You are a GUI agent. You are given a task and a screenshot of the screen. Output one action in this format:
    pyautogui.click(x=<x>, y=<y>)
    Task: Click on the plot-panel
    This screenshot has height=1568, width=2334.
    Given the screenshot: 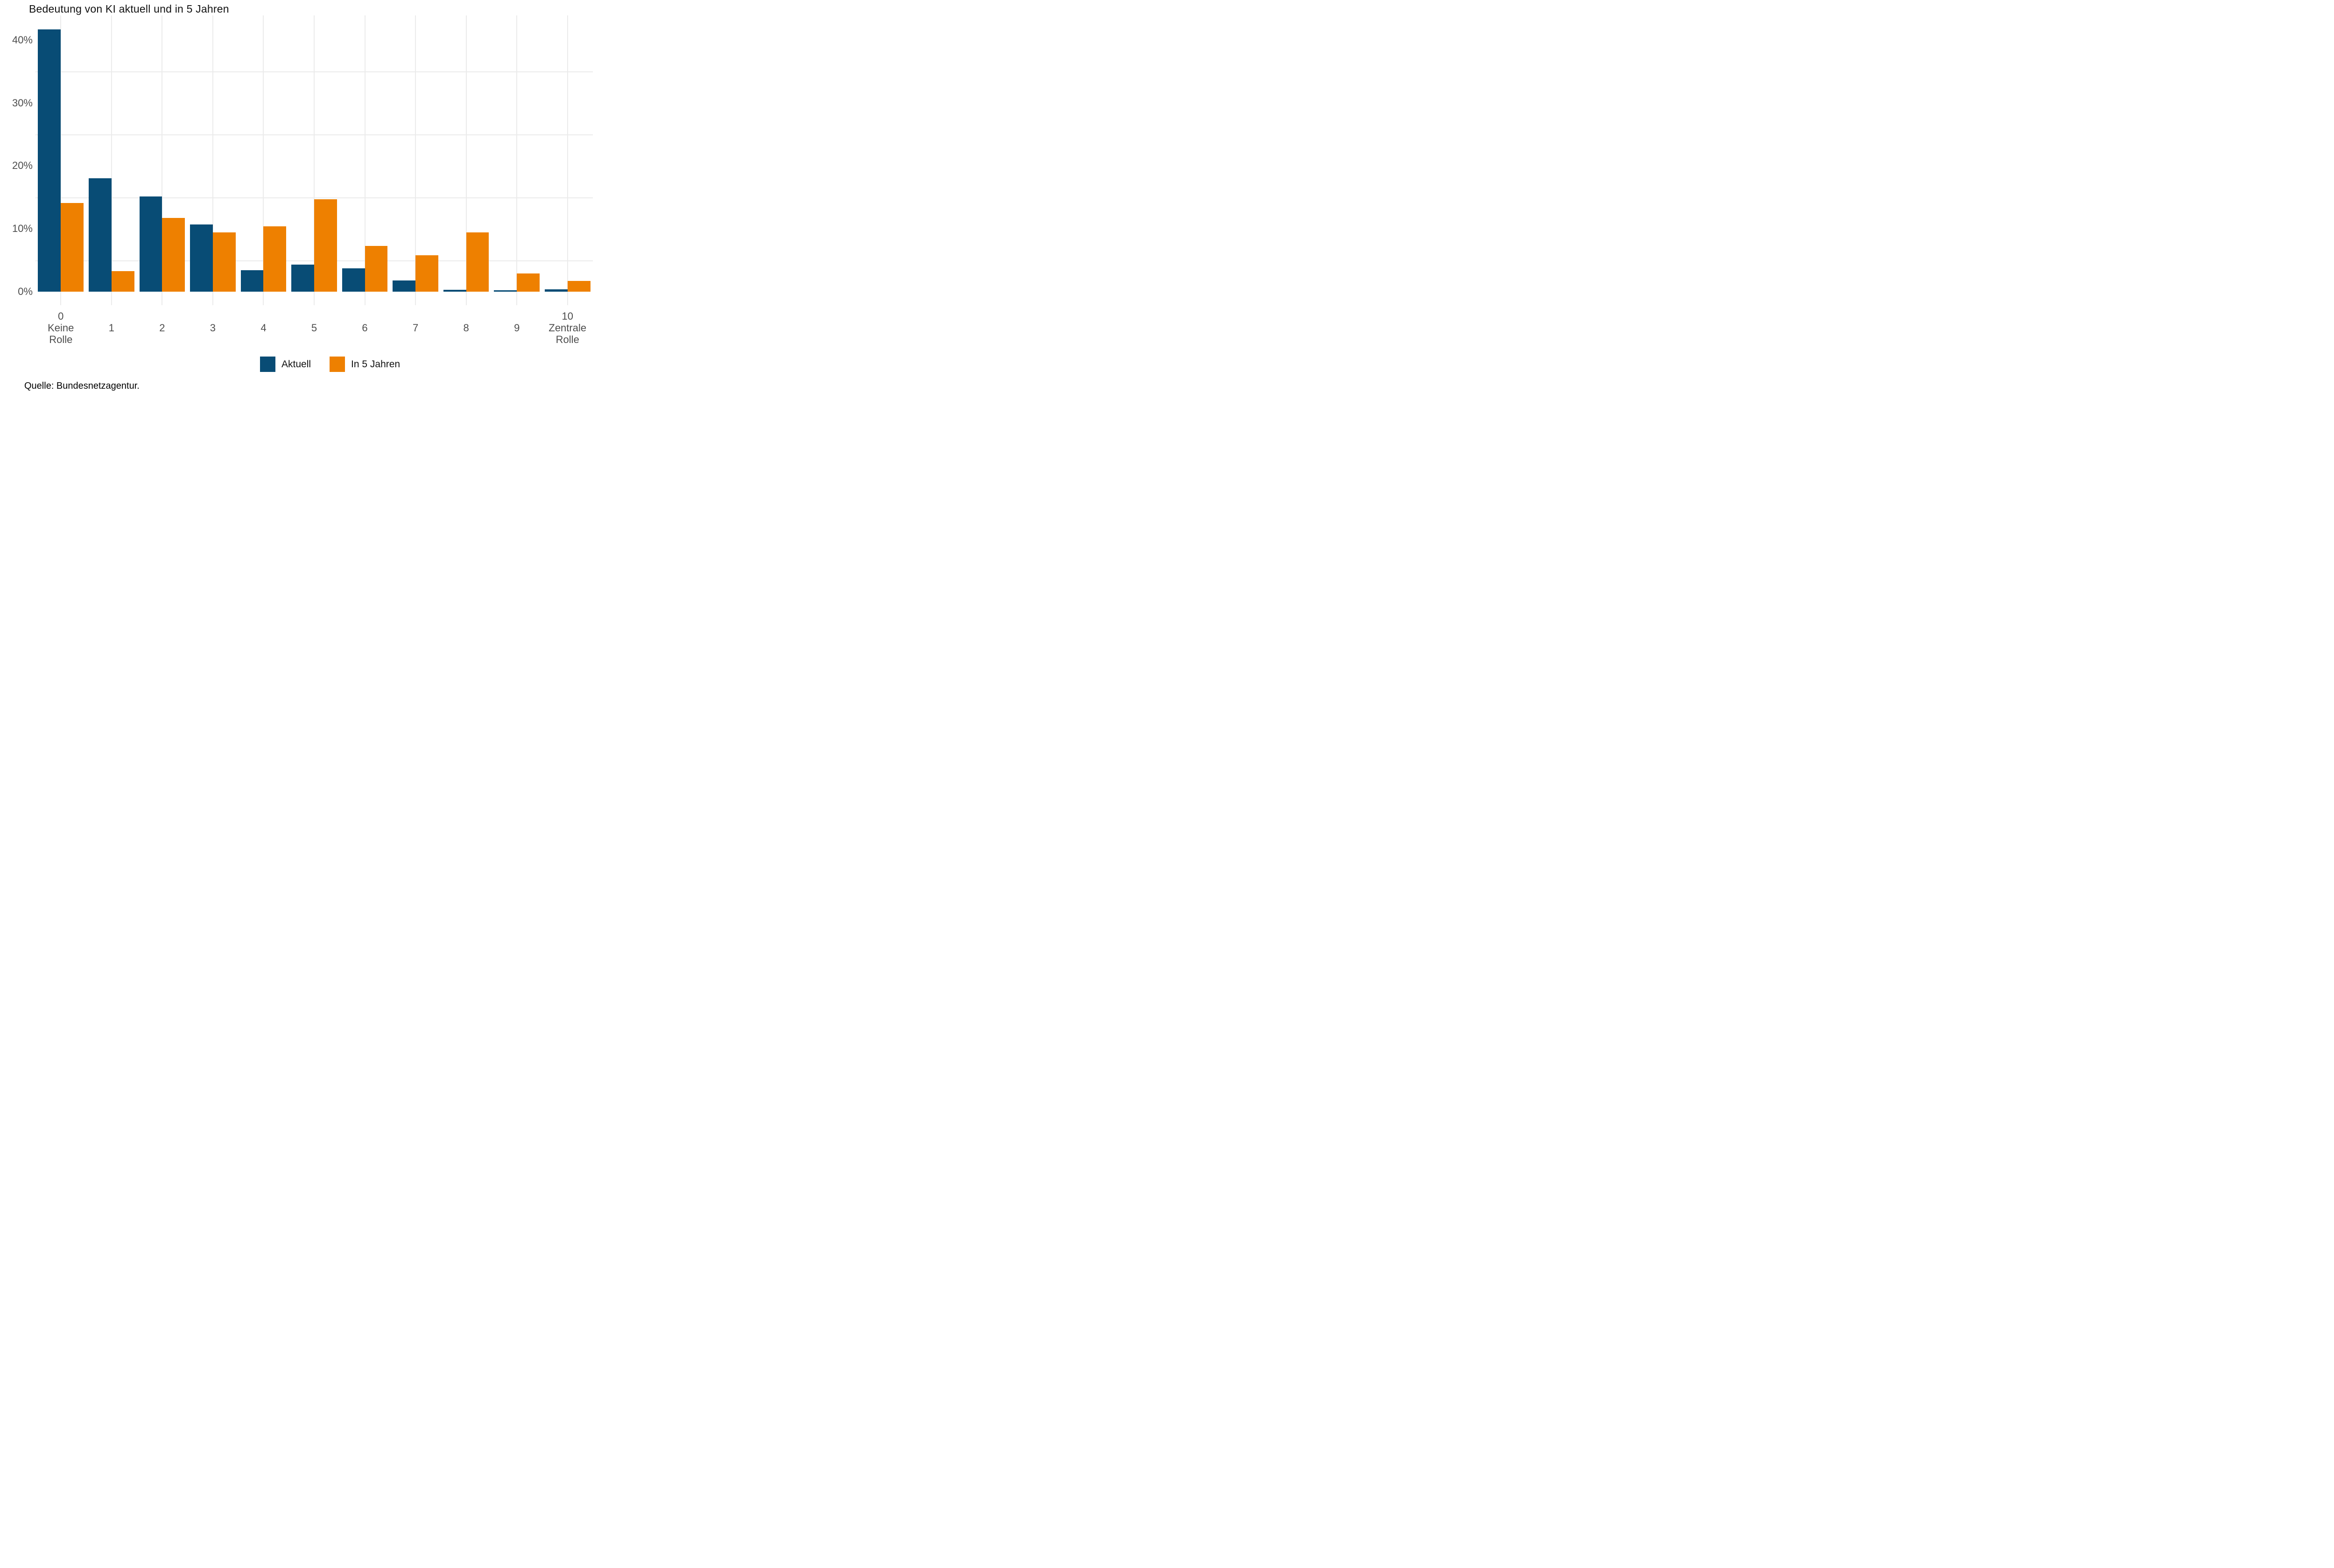 What is the action you would take?
    pyautogui.click(x=314, y=160)
    